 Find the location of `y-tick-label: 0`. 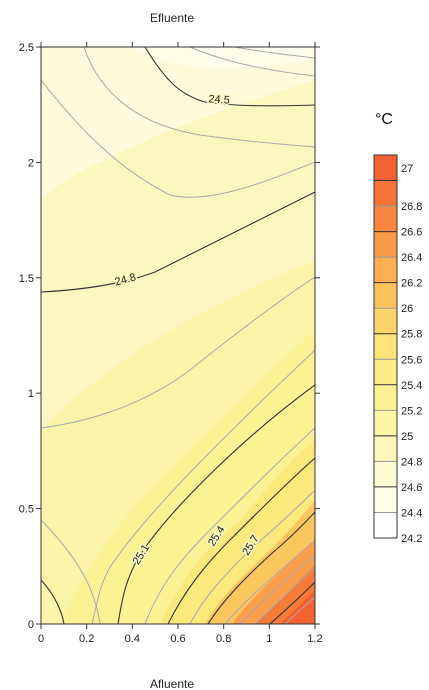

y-tick-label: 0 is located at coordinates (31, 625).